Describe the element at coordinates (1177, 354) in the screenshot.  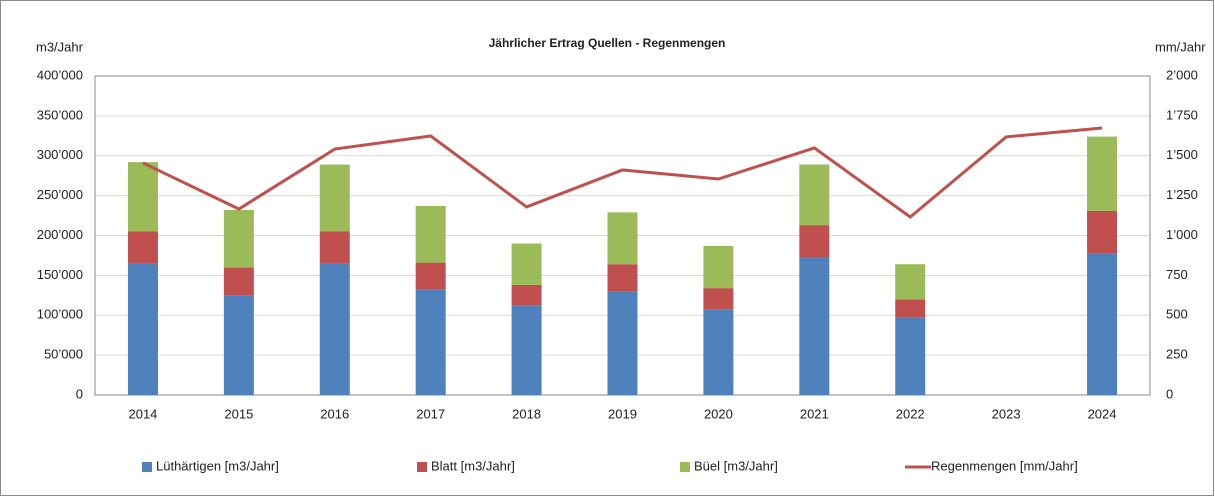
I see `y2-tick-label: 250` at that location.